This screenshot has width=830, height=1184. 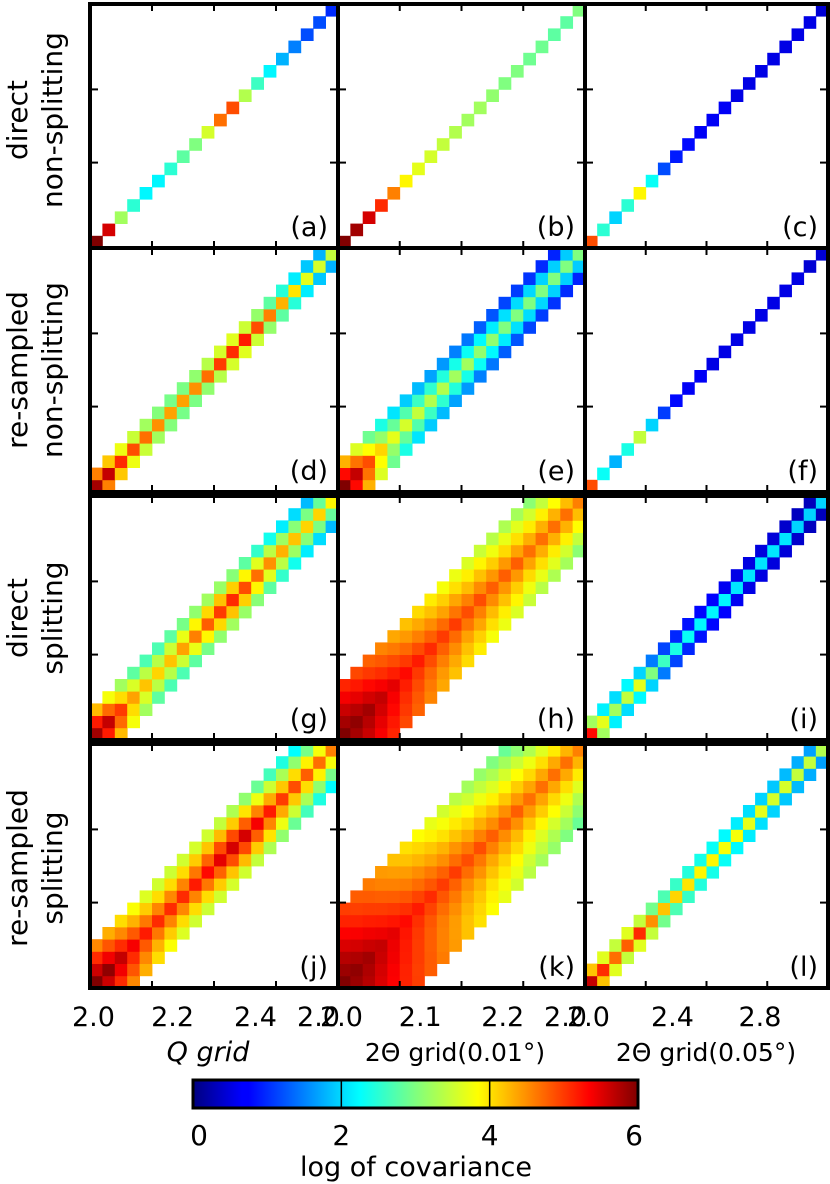 What do you see at coordinates (17, 618) in the screenshot?
I see `row-label-2-line-1: direct` at bounding box center [17, 618].